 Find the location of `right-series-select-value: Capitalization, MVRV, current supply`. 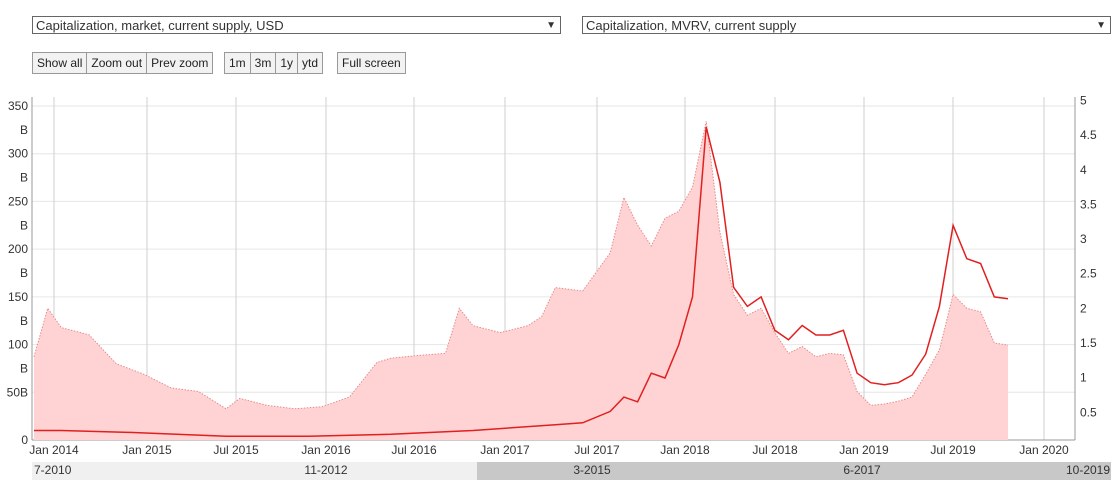

right-series-select-value: Capitalization, MVRV, current supply is located at coordinates (691, 25).